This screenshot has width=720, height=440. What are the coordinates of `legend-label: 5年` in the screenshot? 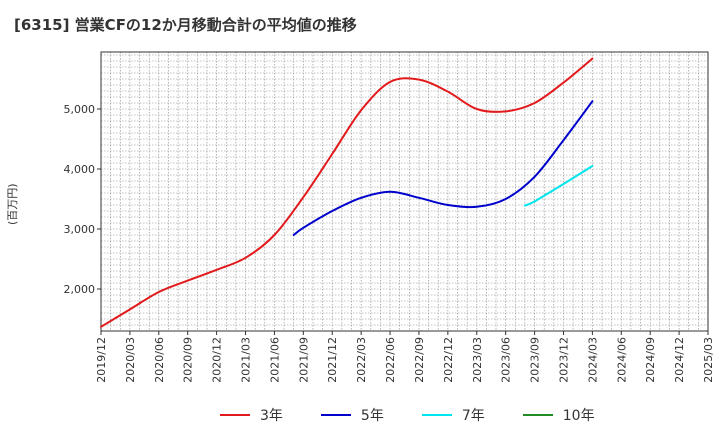 It's located at (372, 416).